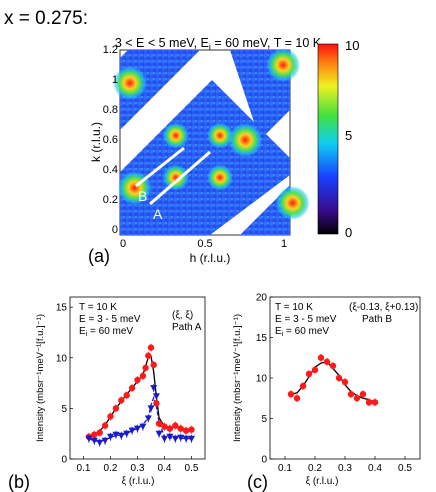 The width and height of the screenshot is (436, 492). What do you see at coordinates (192, 468) in the screenshot?
I see `xtick-label: 0.5` at bounding box center [192, 468].